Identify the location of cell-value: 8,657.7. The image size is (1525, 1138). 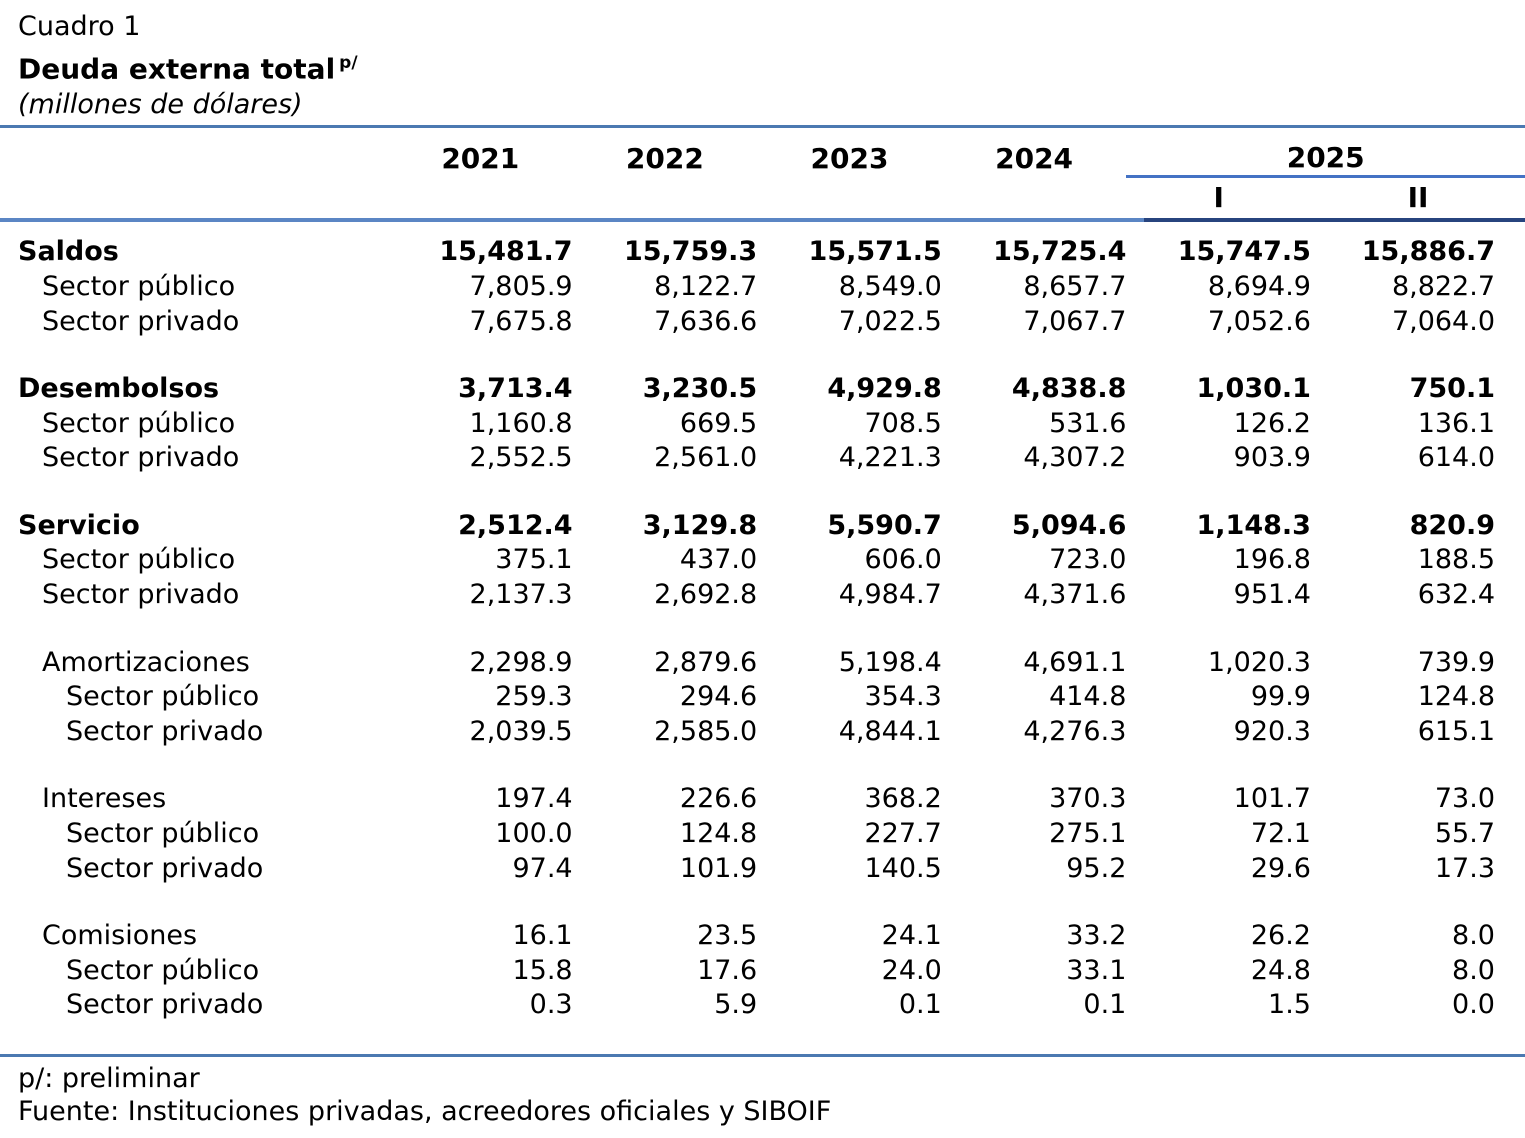
(1075, 286).